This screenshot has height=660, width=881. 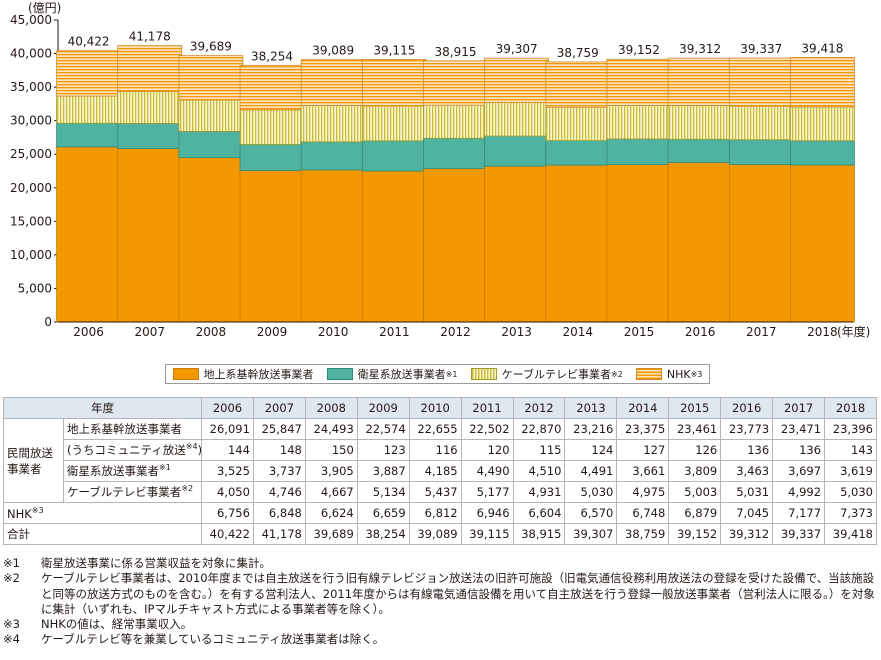 What do you see at coordinates (331, 534) in the screenshot?
I see `table-cell: 39,689` at bounding box center [331, 534].